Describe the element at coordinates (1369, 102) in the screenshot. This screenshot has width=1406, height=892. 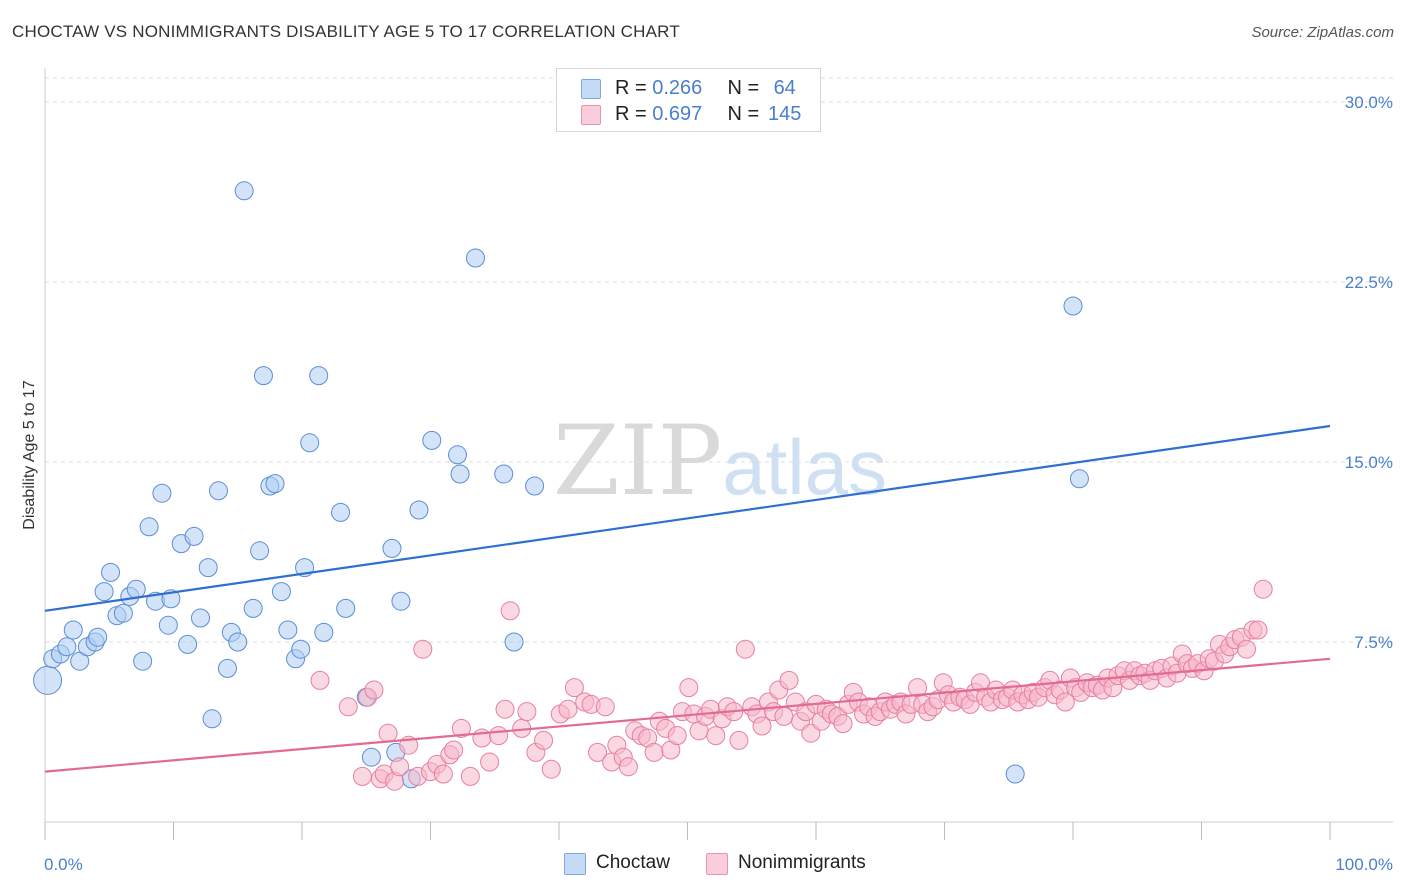
I see `y-tick-label: 30.0%` at that location.